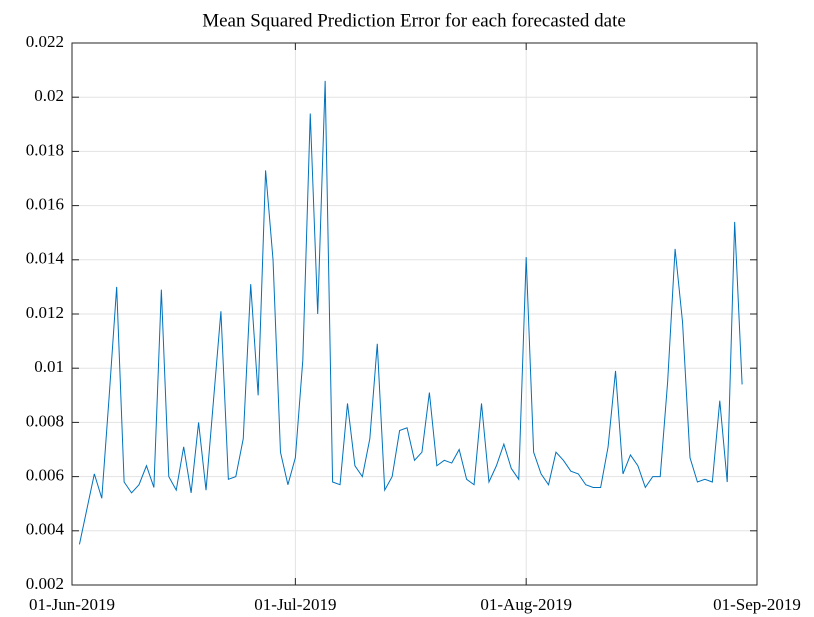 The height and width of the screenshot is (617, 814). I want to click on x-tick-label: 01-Jun-2019, so click(72, 604).